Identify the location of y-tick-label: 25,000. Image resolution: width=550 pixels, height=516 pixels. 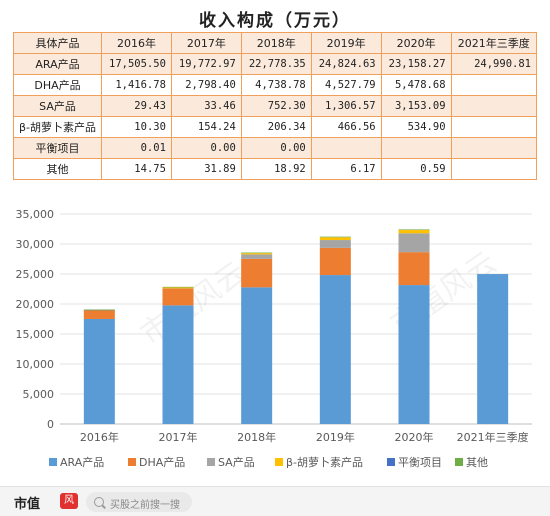
(35, 274).